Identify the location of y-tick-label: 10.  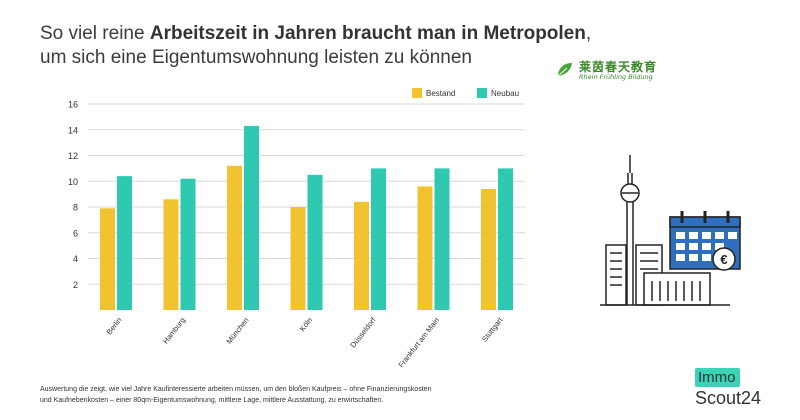
(73, 182).